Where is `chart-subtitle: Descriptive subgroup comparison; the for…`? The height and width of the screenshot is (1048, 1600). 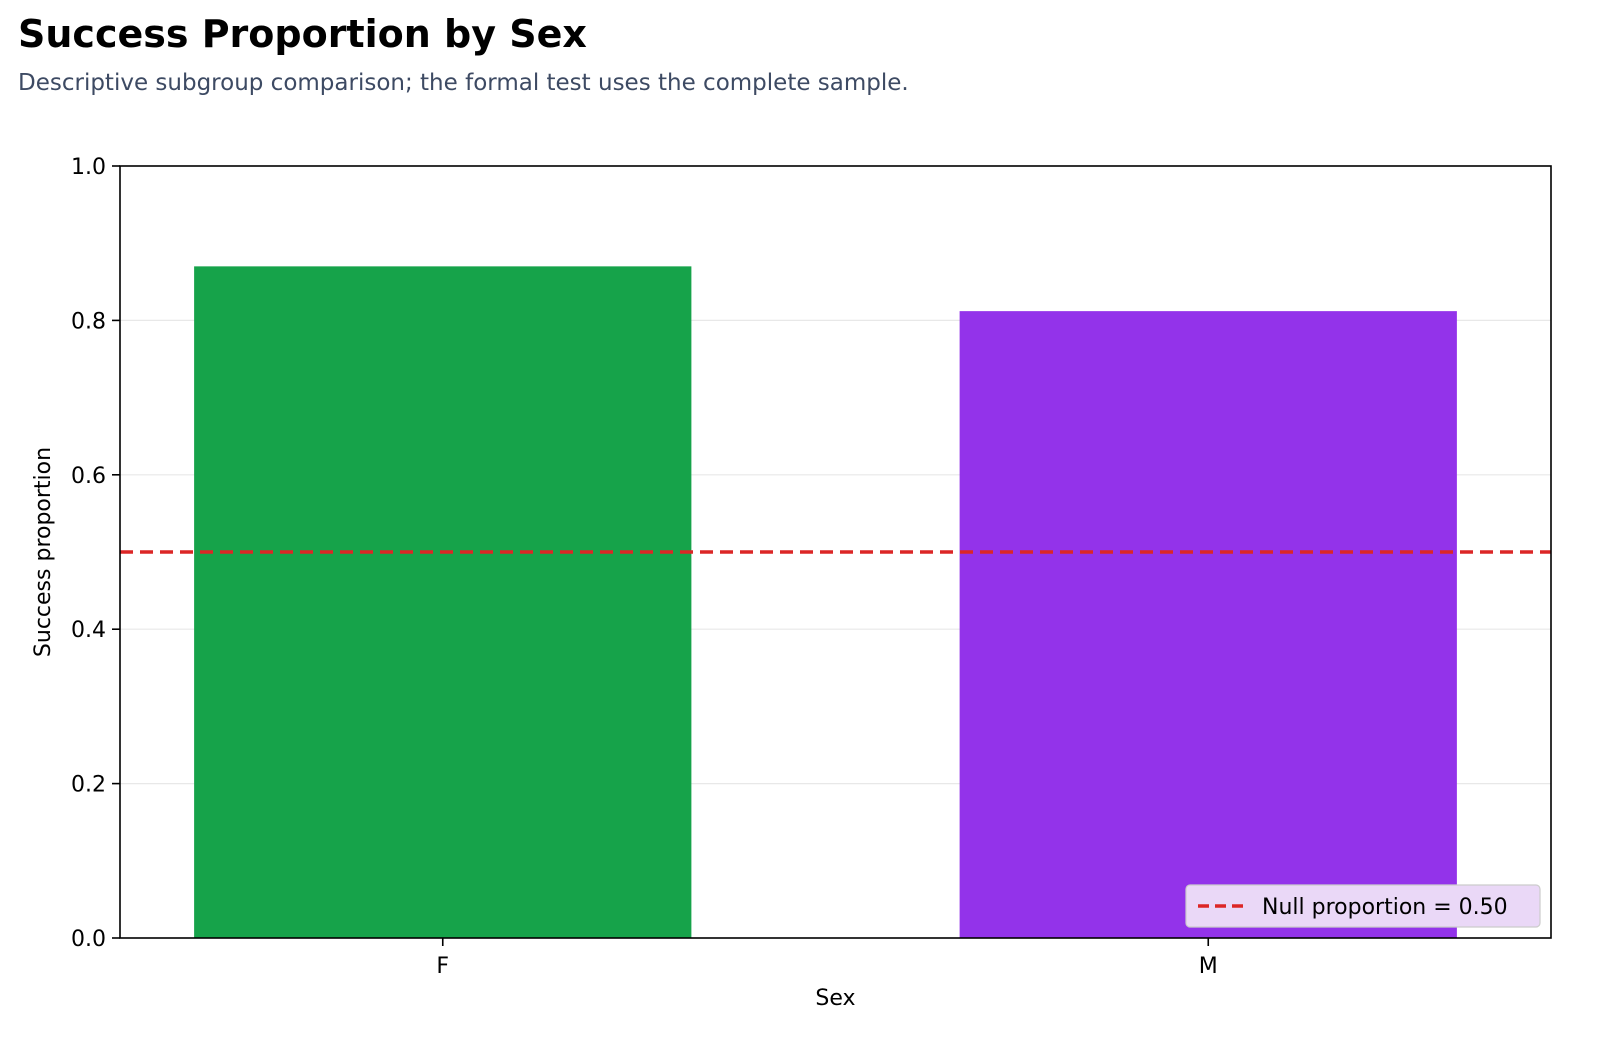 chart-subtitle: Descriptive subgroup comparison; the for… is located at coordinates (463, 83).